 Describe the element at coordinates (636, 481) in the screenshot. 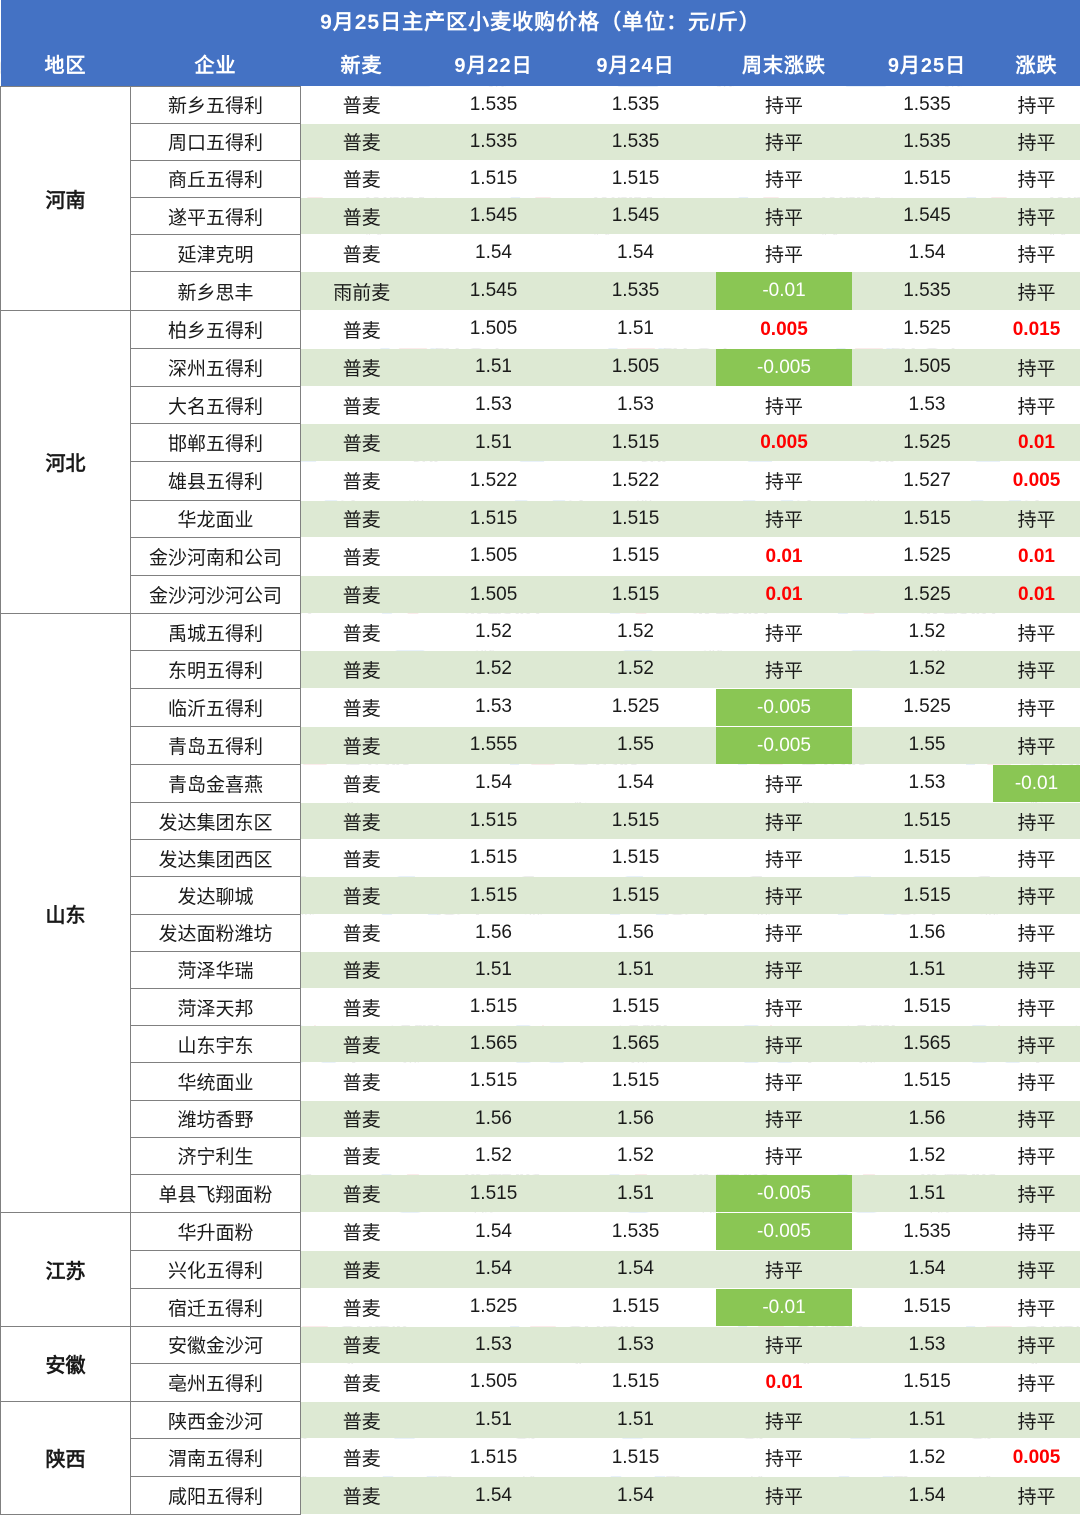

I see `price-0924-cell: 1.522` at that location.